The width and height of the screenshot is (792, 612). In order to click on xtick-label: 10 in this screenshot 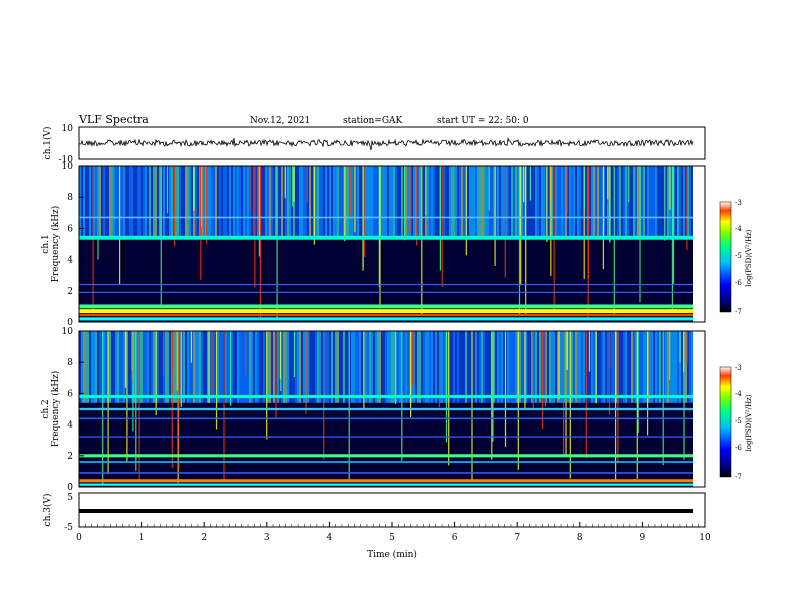, I will do `click(705, 538)`.